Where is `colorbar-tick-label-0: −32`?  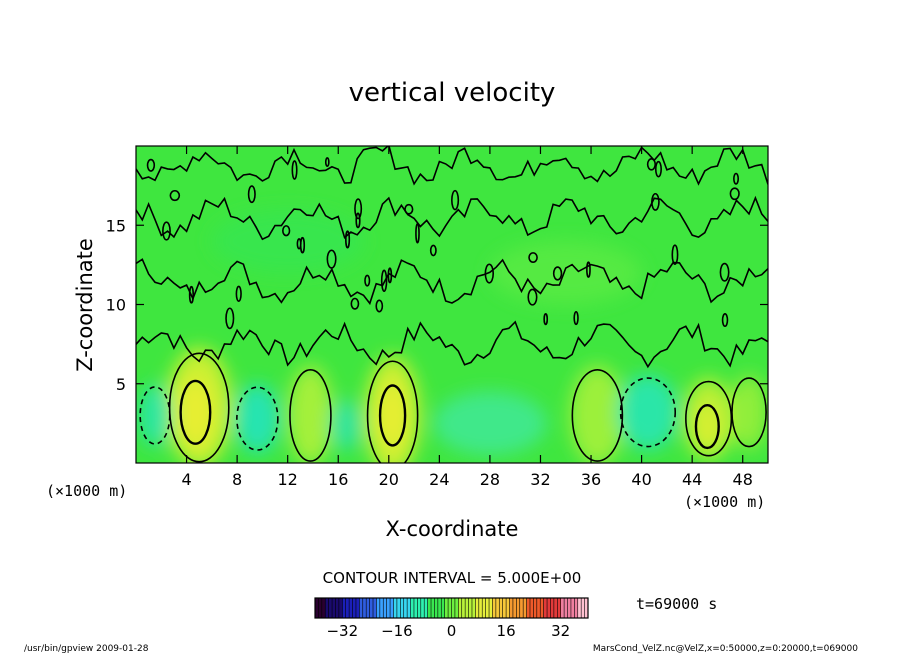 colorbar-tick-label-0: −32 is located at coordinates (342, 631).